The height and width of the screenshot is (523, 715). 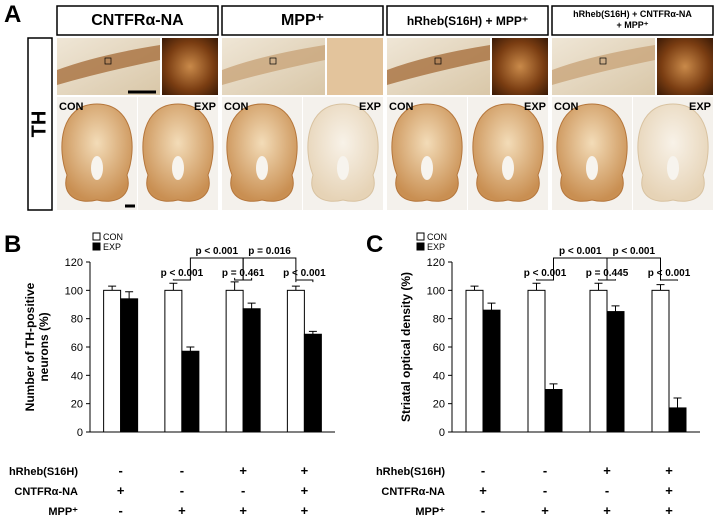 What do you see at coordinates (12, 244) in the screenshot?
I see `panel-label: B` at bounding box center [12, 244].